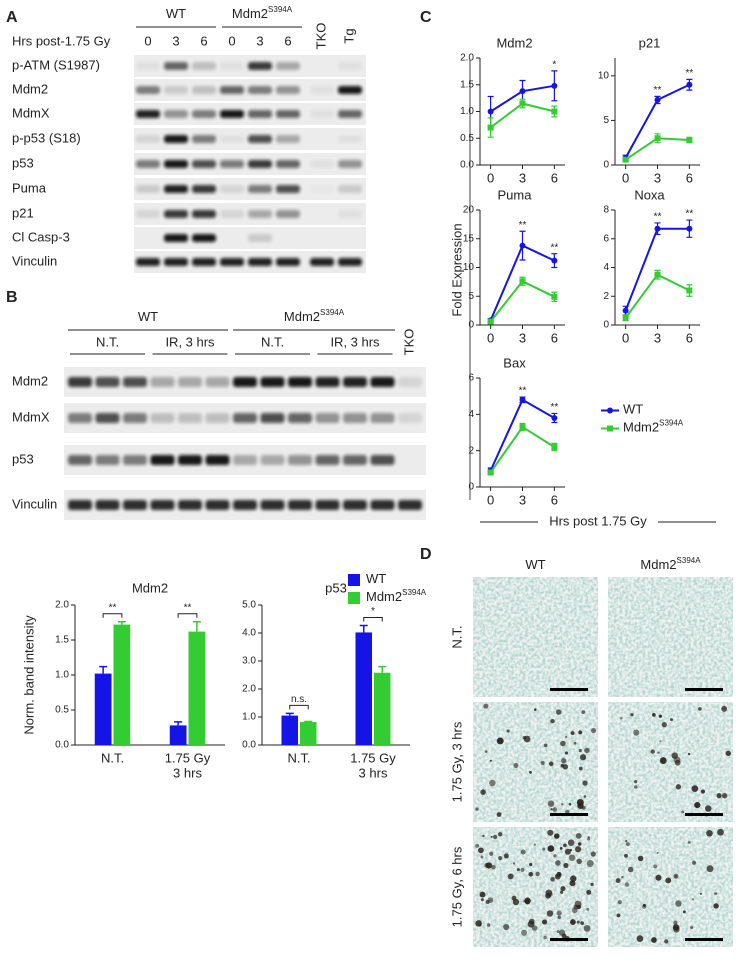 Image resolution: width=745 pixels, height=963 pixels. What do you see at coordinates (456, 269) in the screenshot?
I see `y-axis-label: Fold Expression` at bounding box center [456, 269].